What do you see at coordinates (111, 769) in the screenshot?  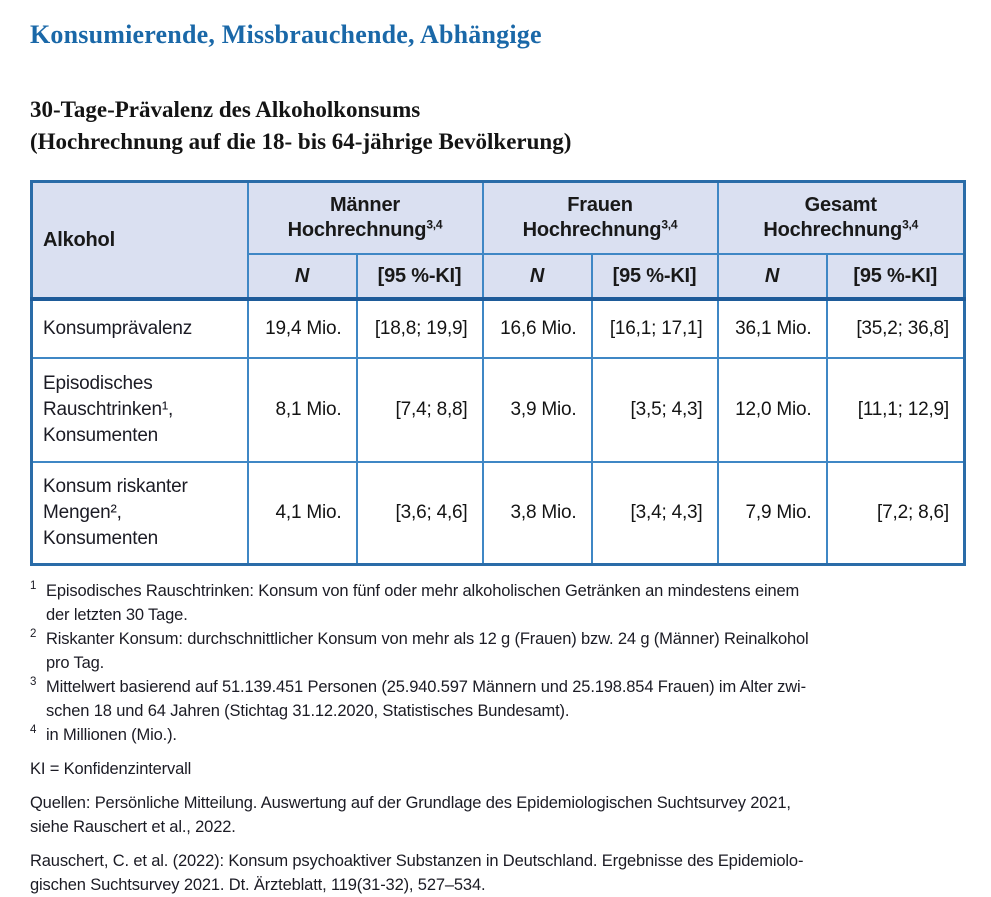 I see `abbreviation-note: KI = Konfidenzintervall` at bounding box center [111, 769].